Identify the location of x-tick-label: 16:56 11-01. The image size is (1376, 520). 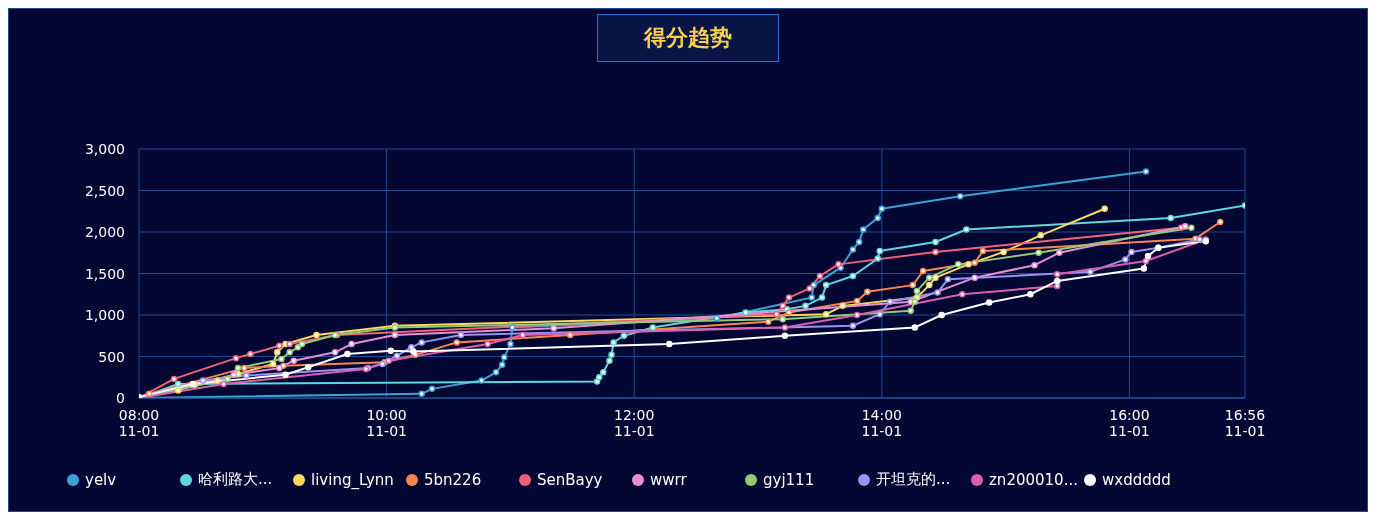
(1245, 423).